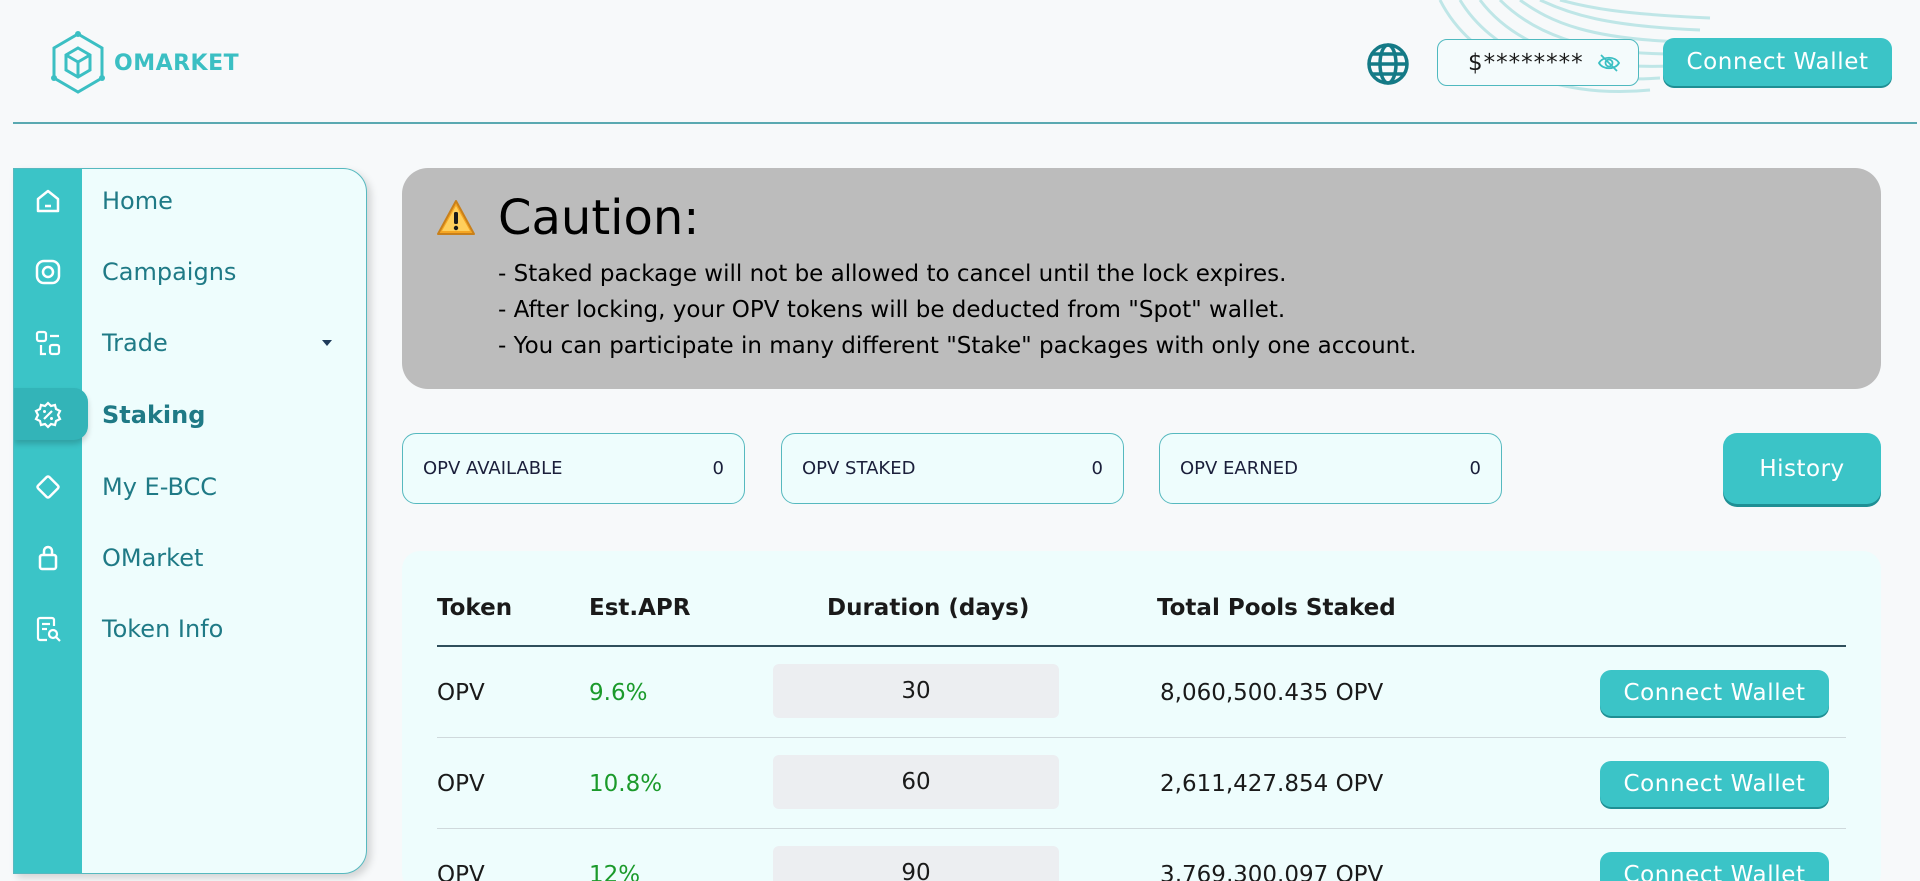 The width and height of the screenshot is (1920, 881). Describe the element at coordinates (859, 468) in the screenshot. I see `stat-label: OPV STAKED` at that location.